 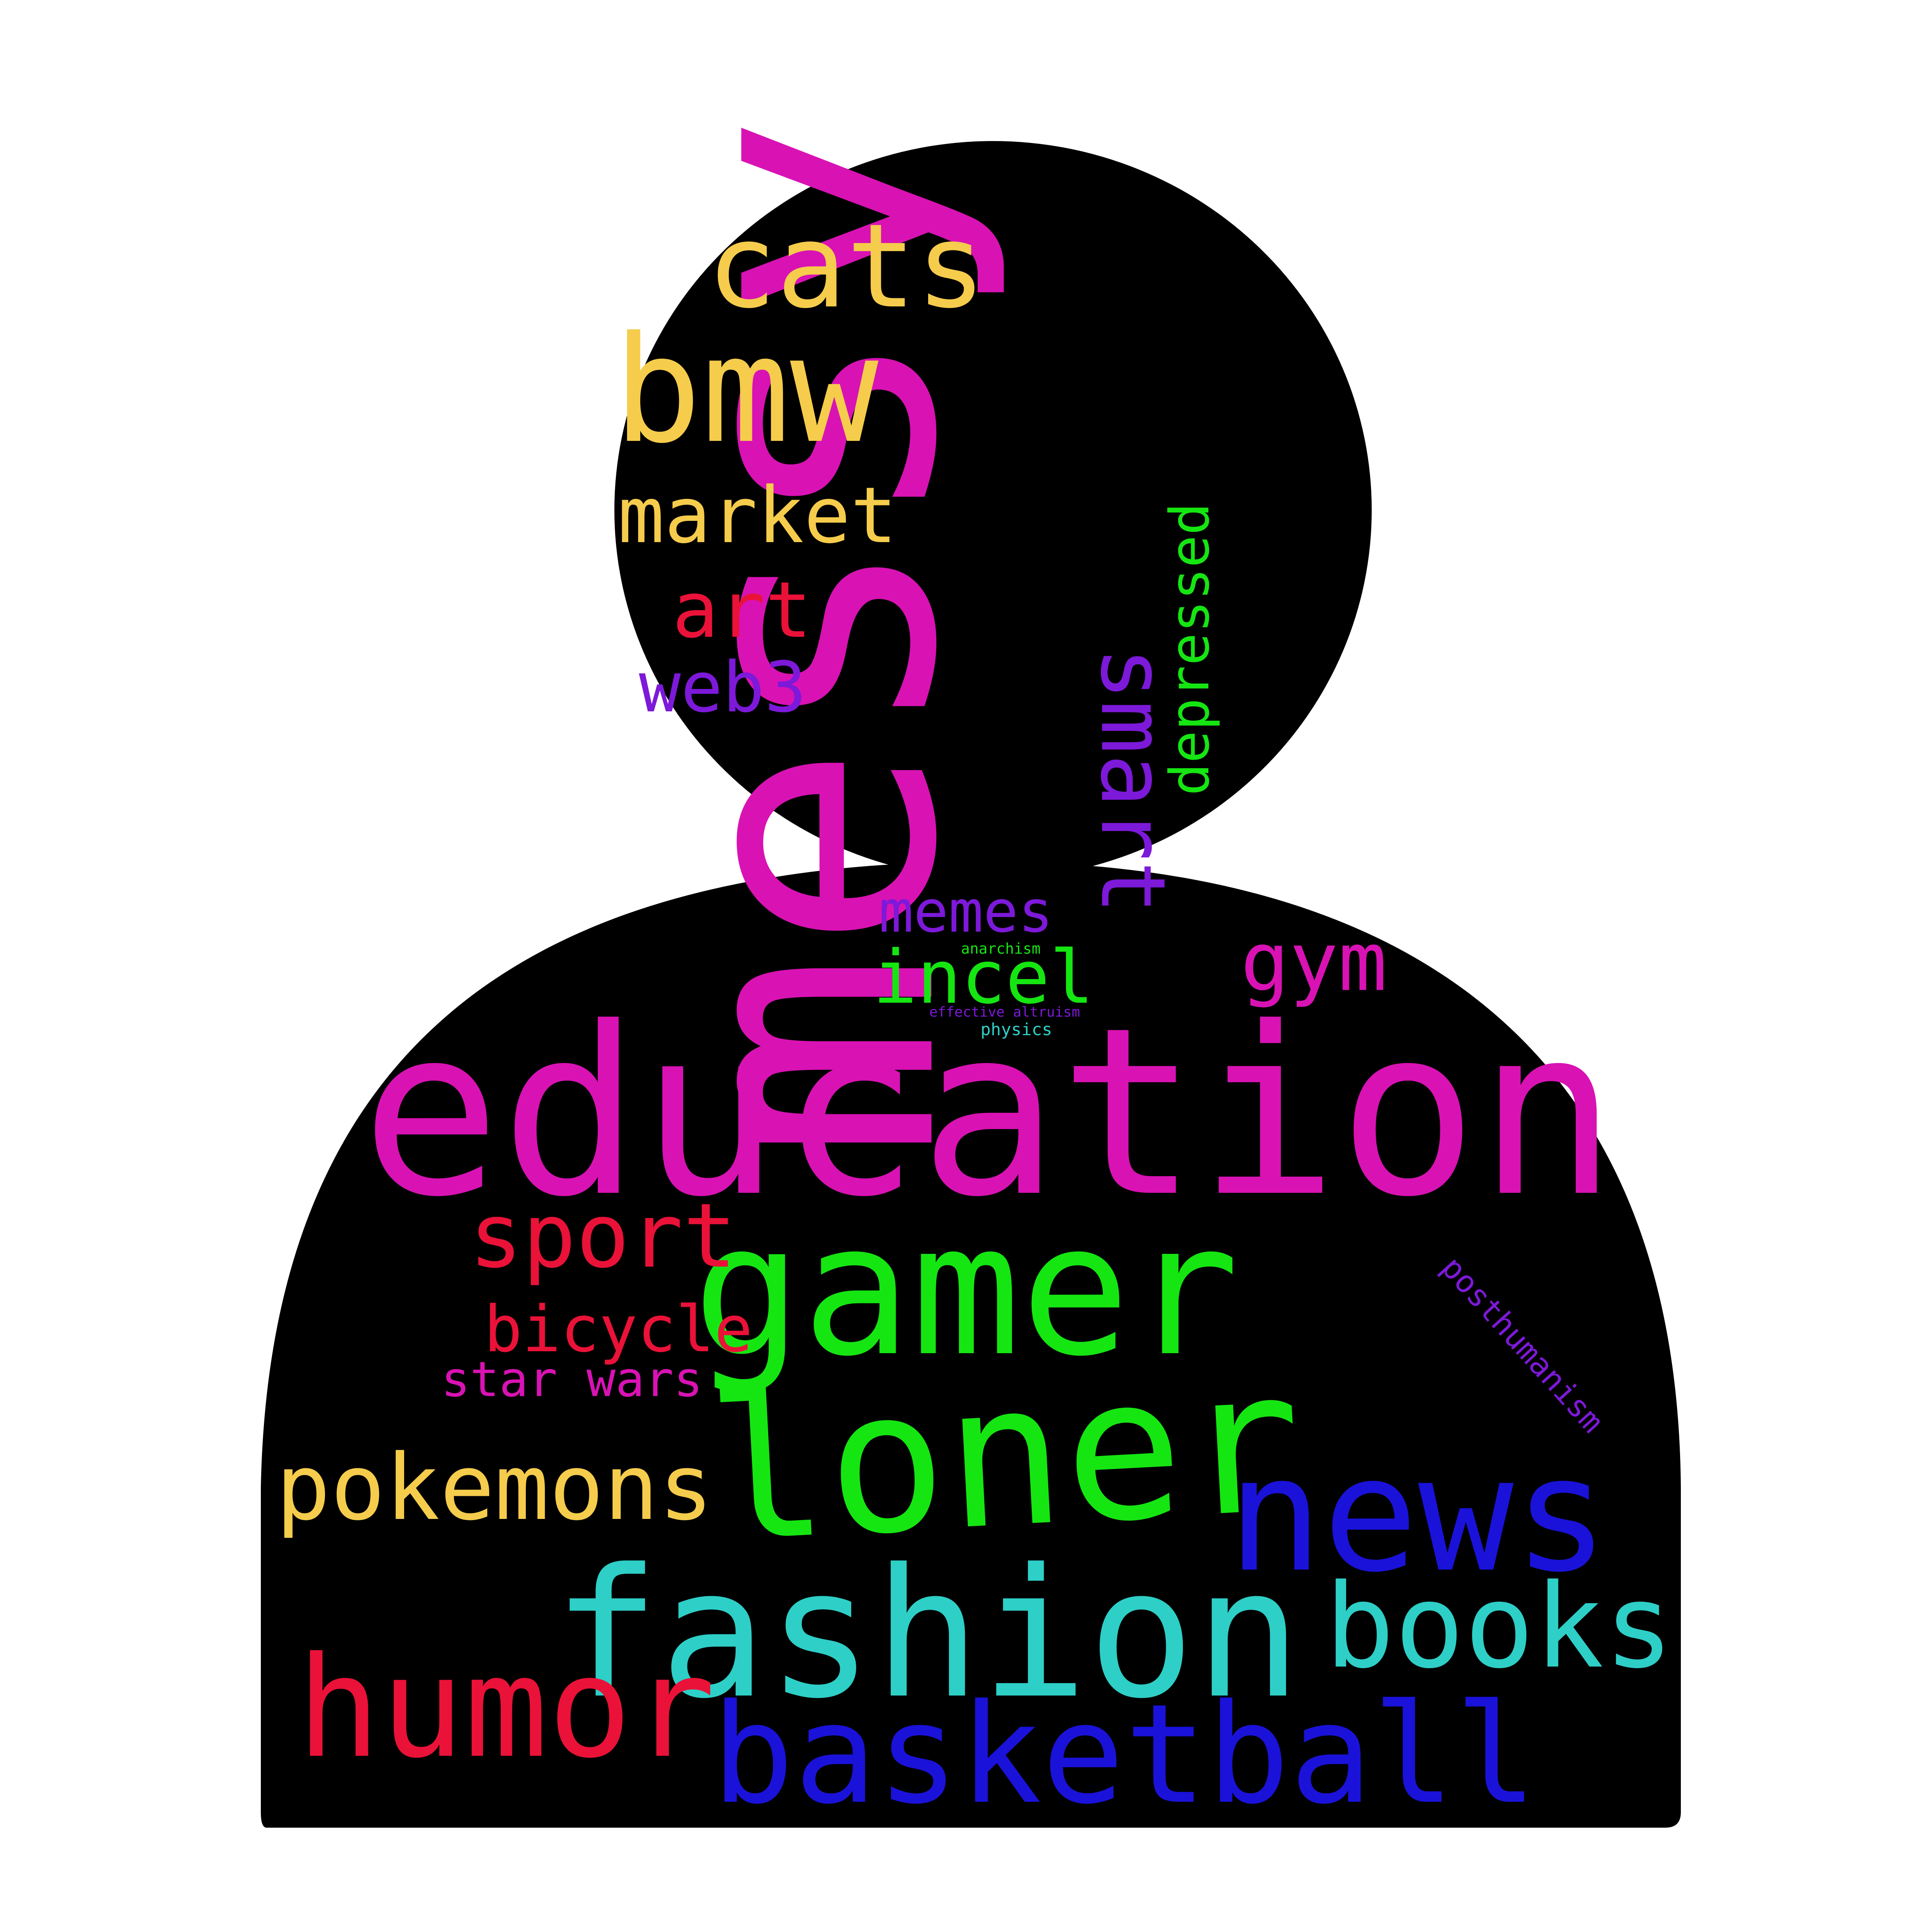 What do you see at coordinates (1499, 1627) in the screenshot?
I see `word-books: books` at bounding box center [1499, 1627].